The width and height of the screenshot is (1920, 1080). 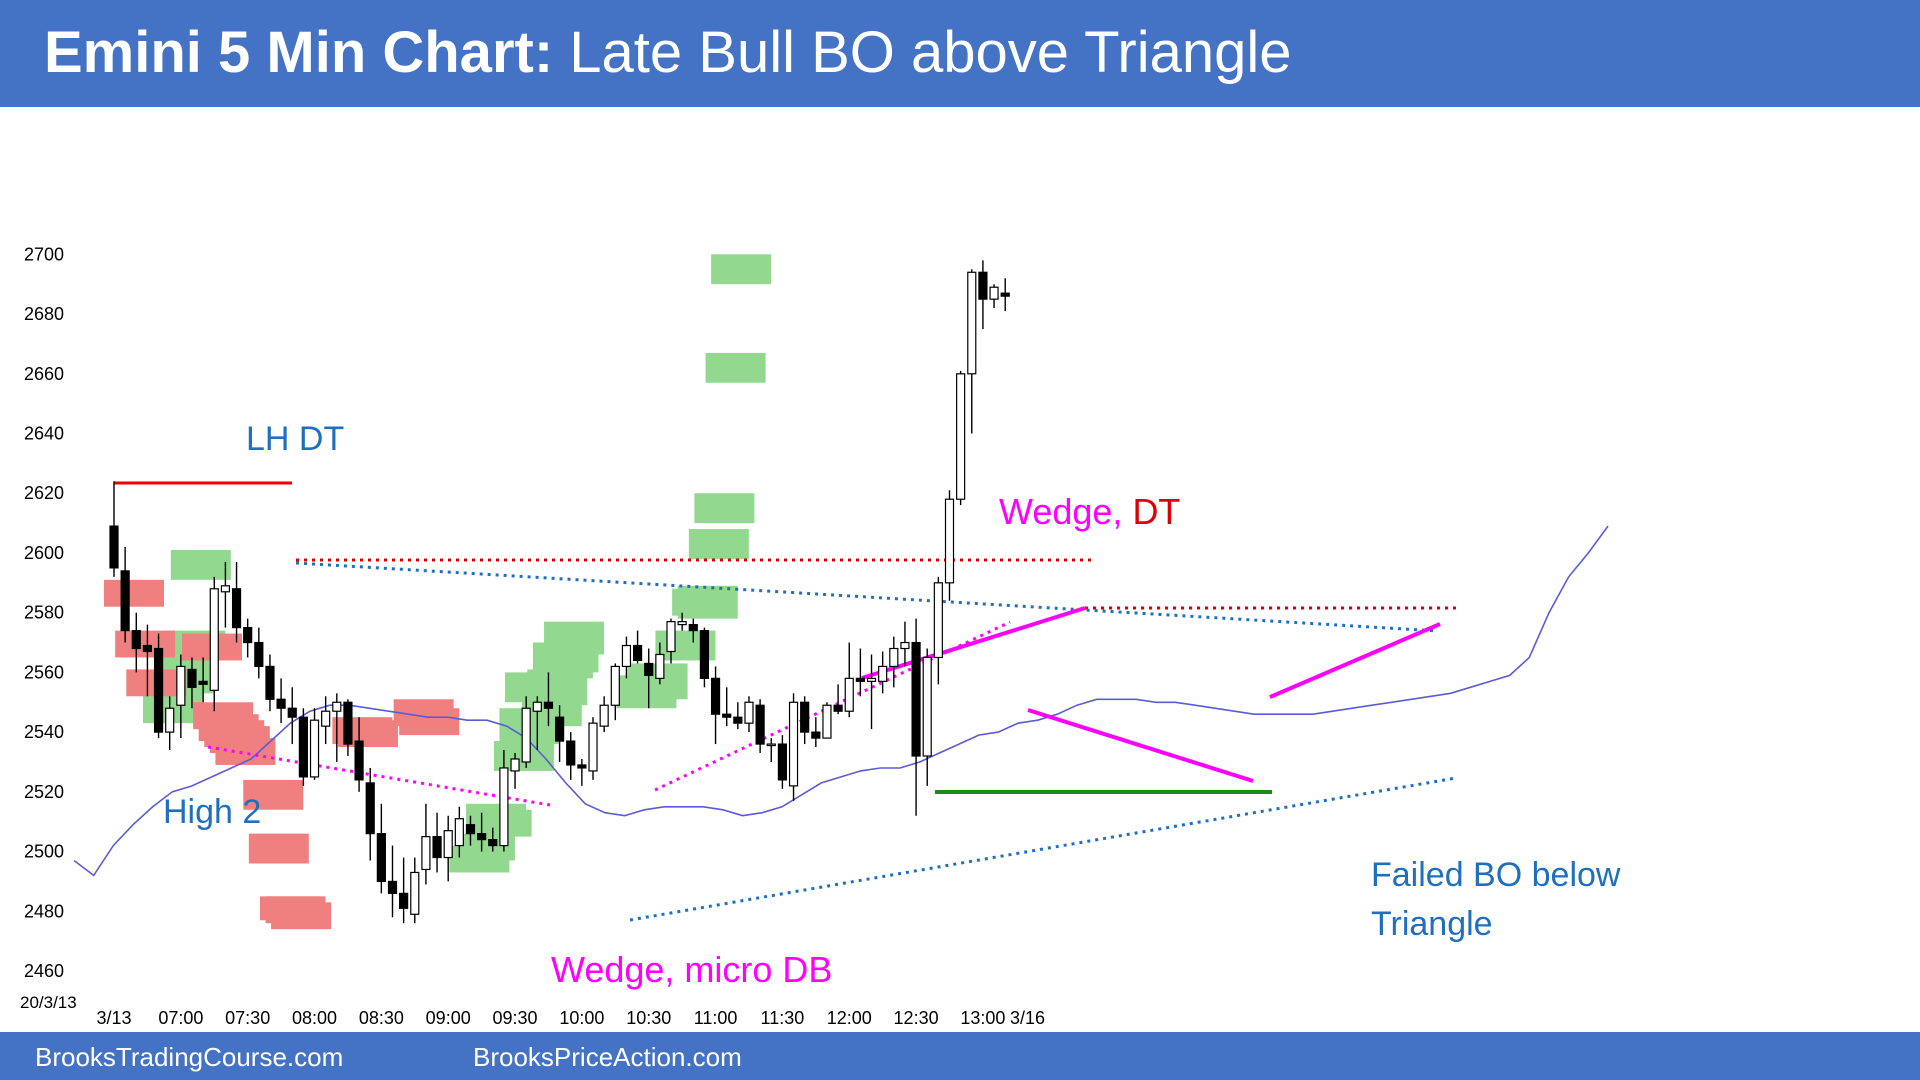 I want to click on x-tick-label: 11:30, so click(x=783, y=1018).